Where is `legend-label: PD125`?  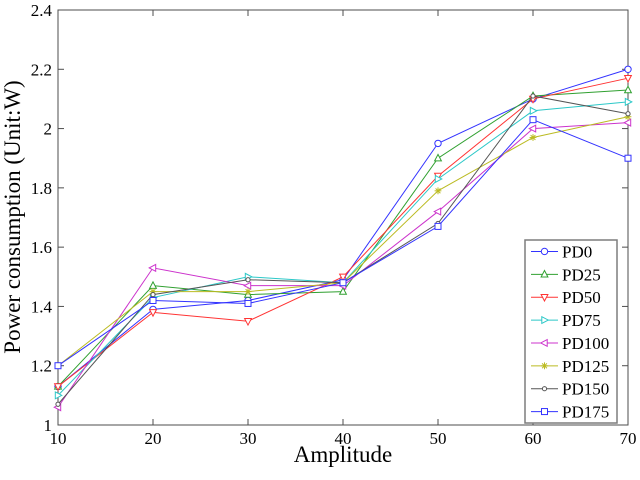 legend-label: PD125 is located at coordinates (585, 366).